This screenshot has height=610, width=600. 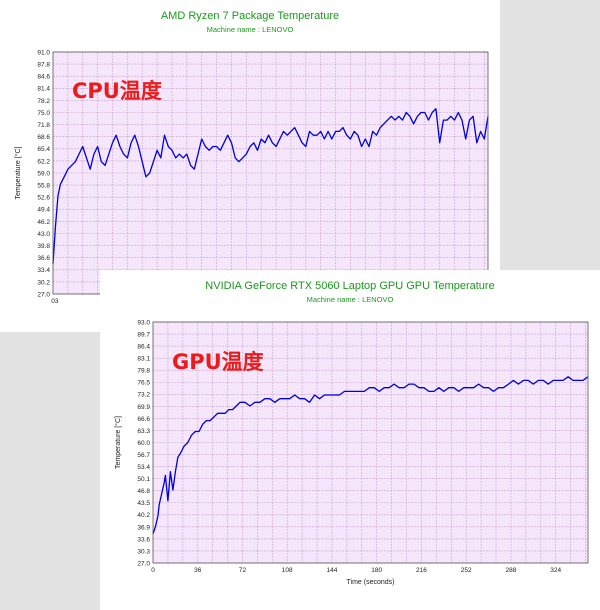 I want to click on gpu-ytick-label: 79.8, so click(x=143, y=371).